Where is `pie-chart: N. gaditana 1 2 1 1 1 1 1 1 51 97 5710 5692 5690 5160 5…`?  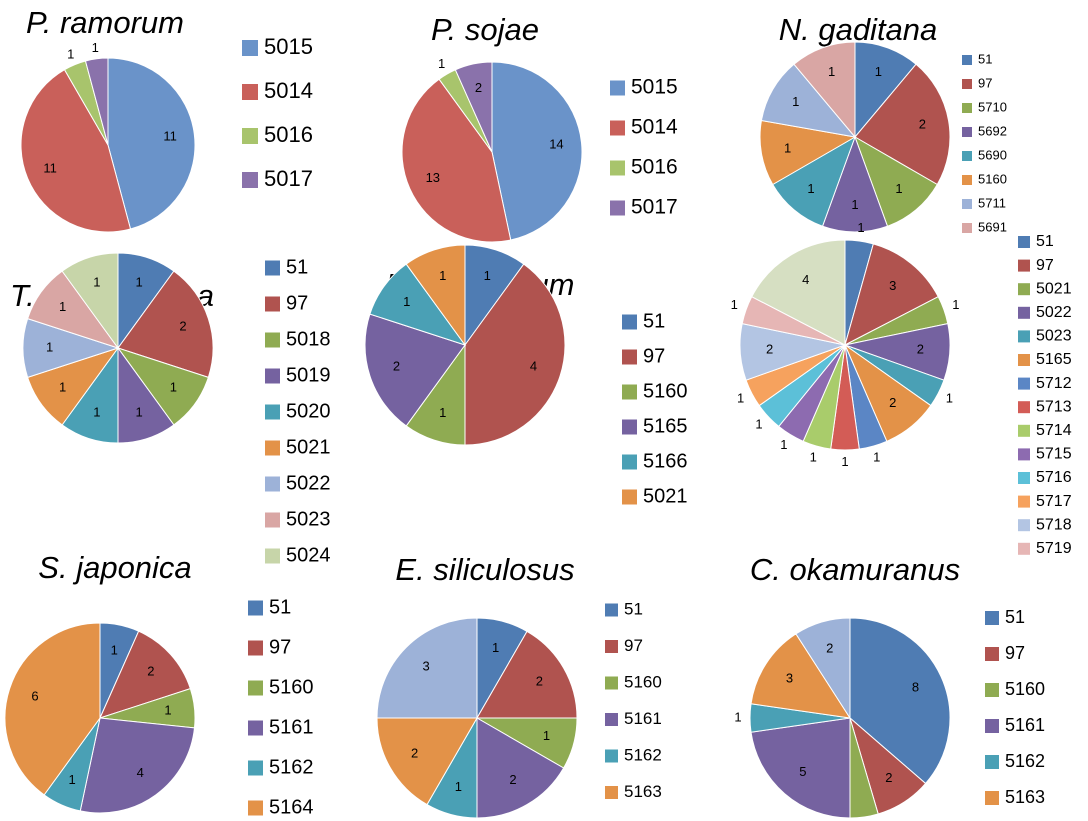 pie-chart: N. gaditana 1 2 1 1 1 1 1 1 51 97 5710 5692 5690 5160 5… is located at coordinates (883, 123).